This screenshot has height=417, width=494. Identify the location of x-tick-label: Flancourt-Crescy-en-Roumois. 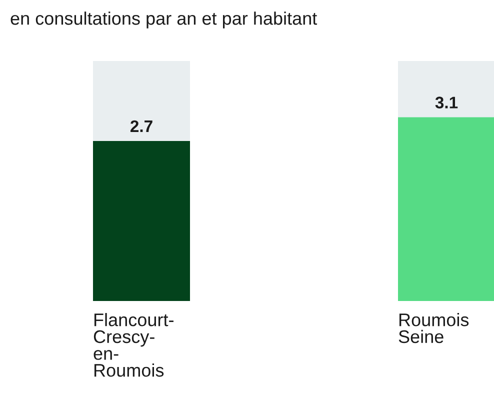
(134, 345).